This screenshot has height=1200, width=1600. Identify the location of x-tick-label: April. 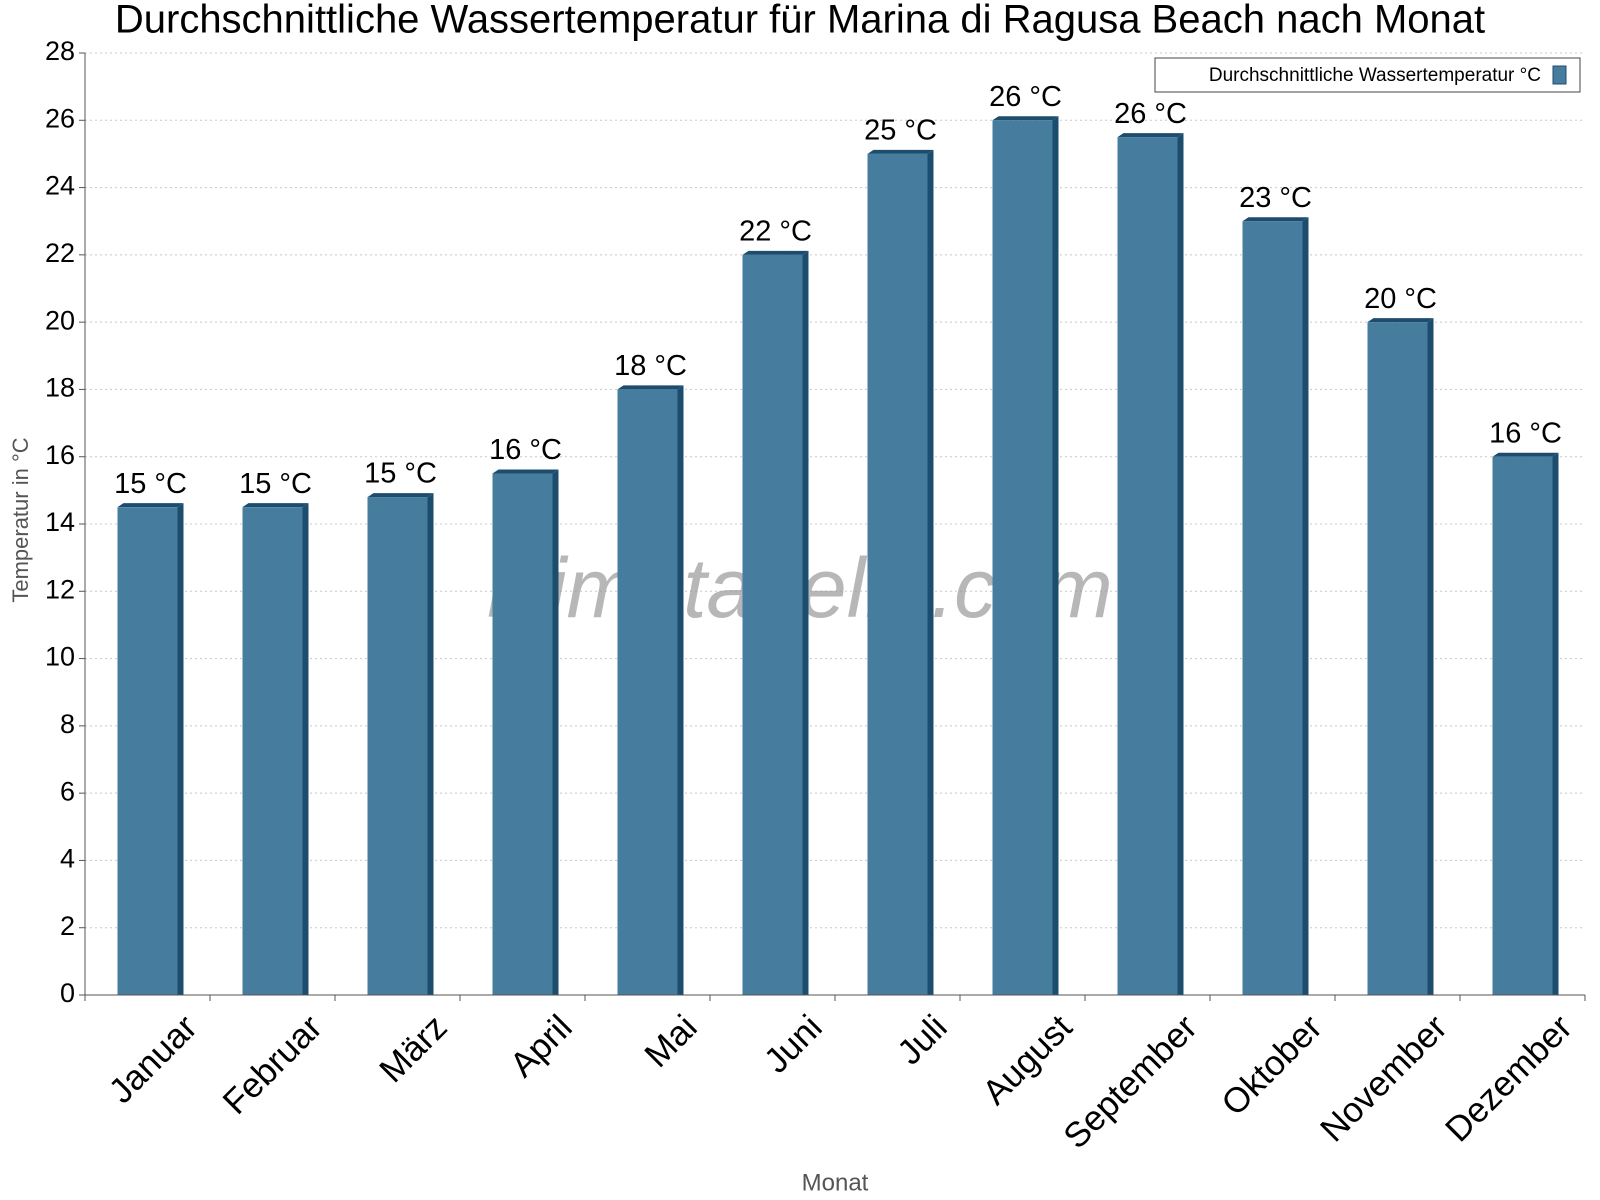
(541, 1046).